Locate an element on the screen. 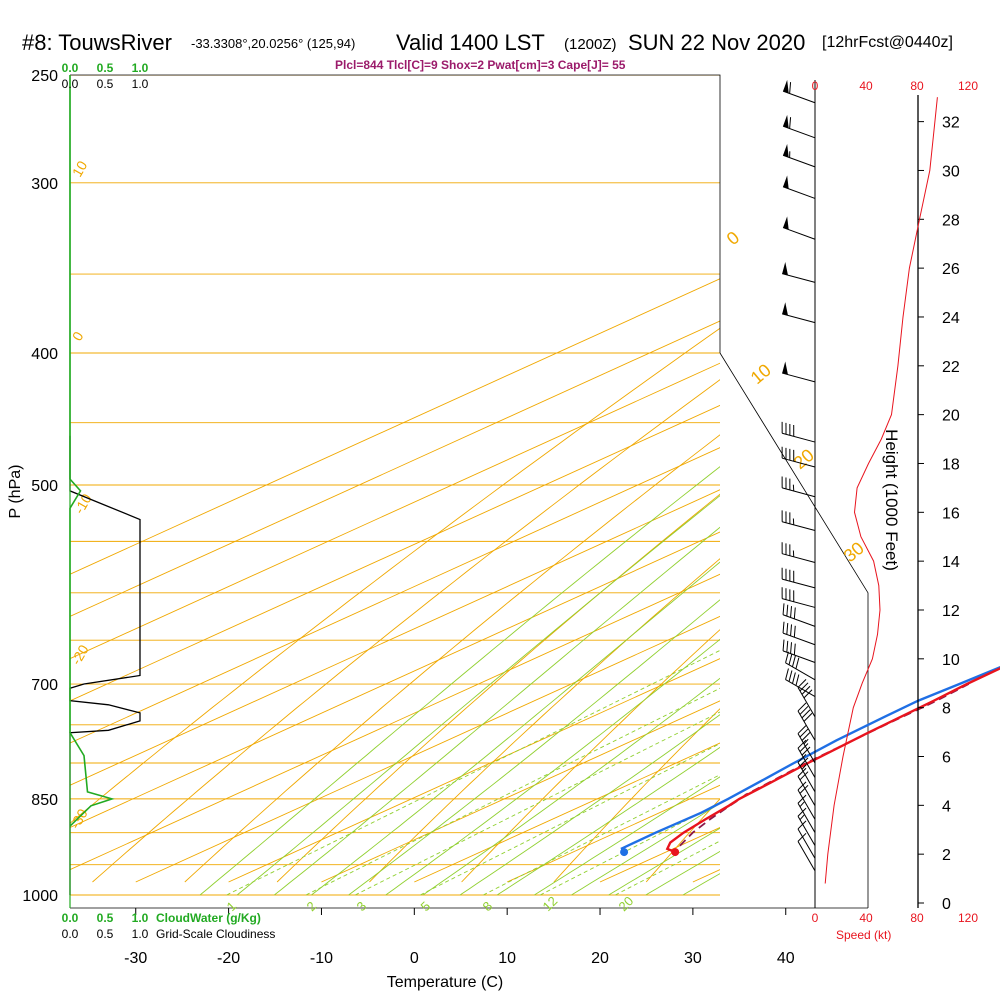  pressure-tick-label: 300 is located at coordinates (44, 184).